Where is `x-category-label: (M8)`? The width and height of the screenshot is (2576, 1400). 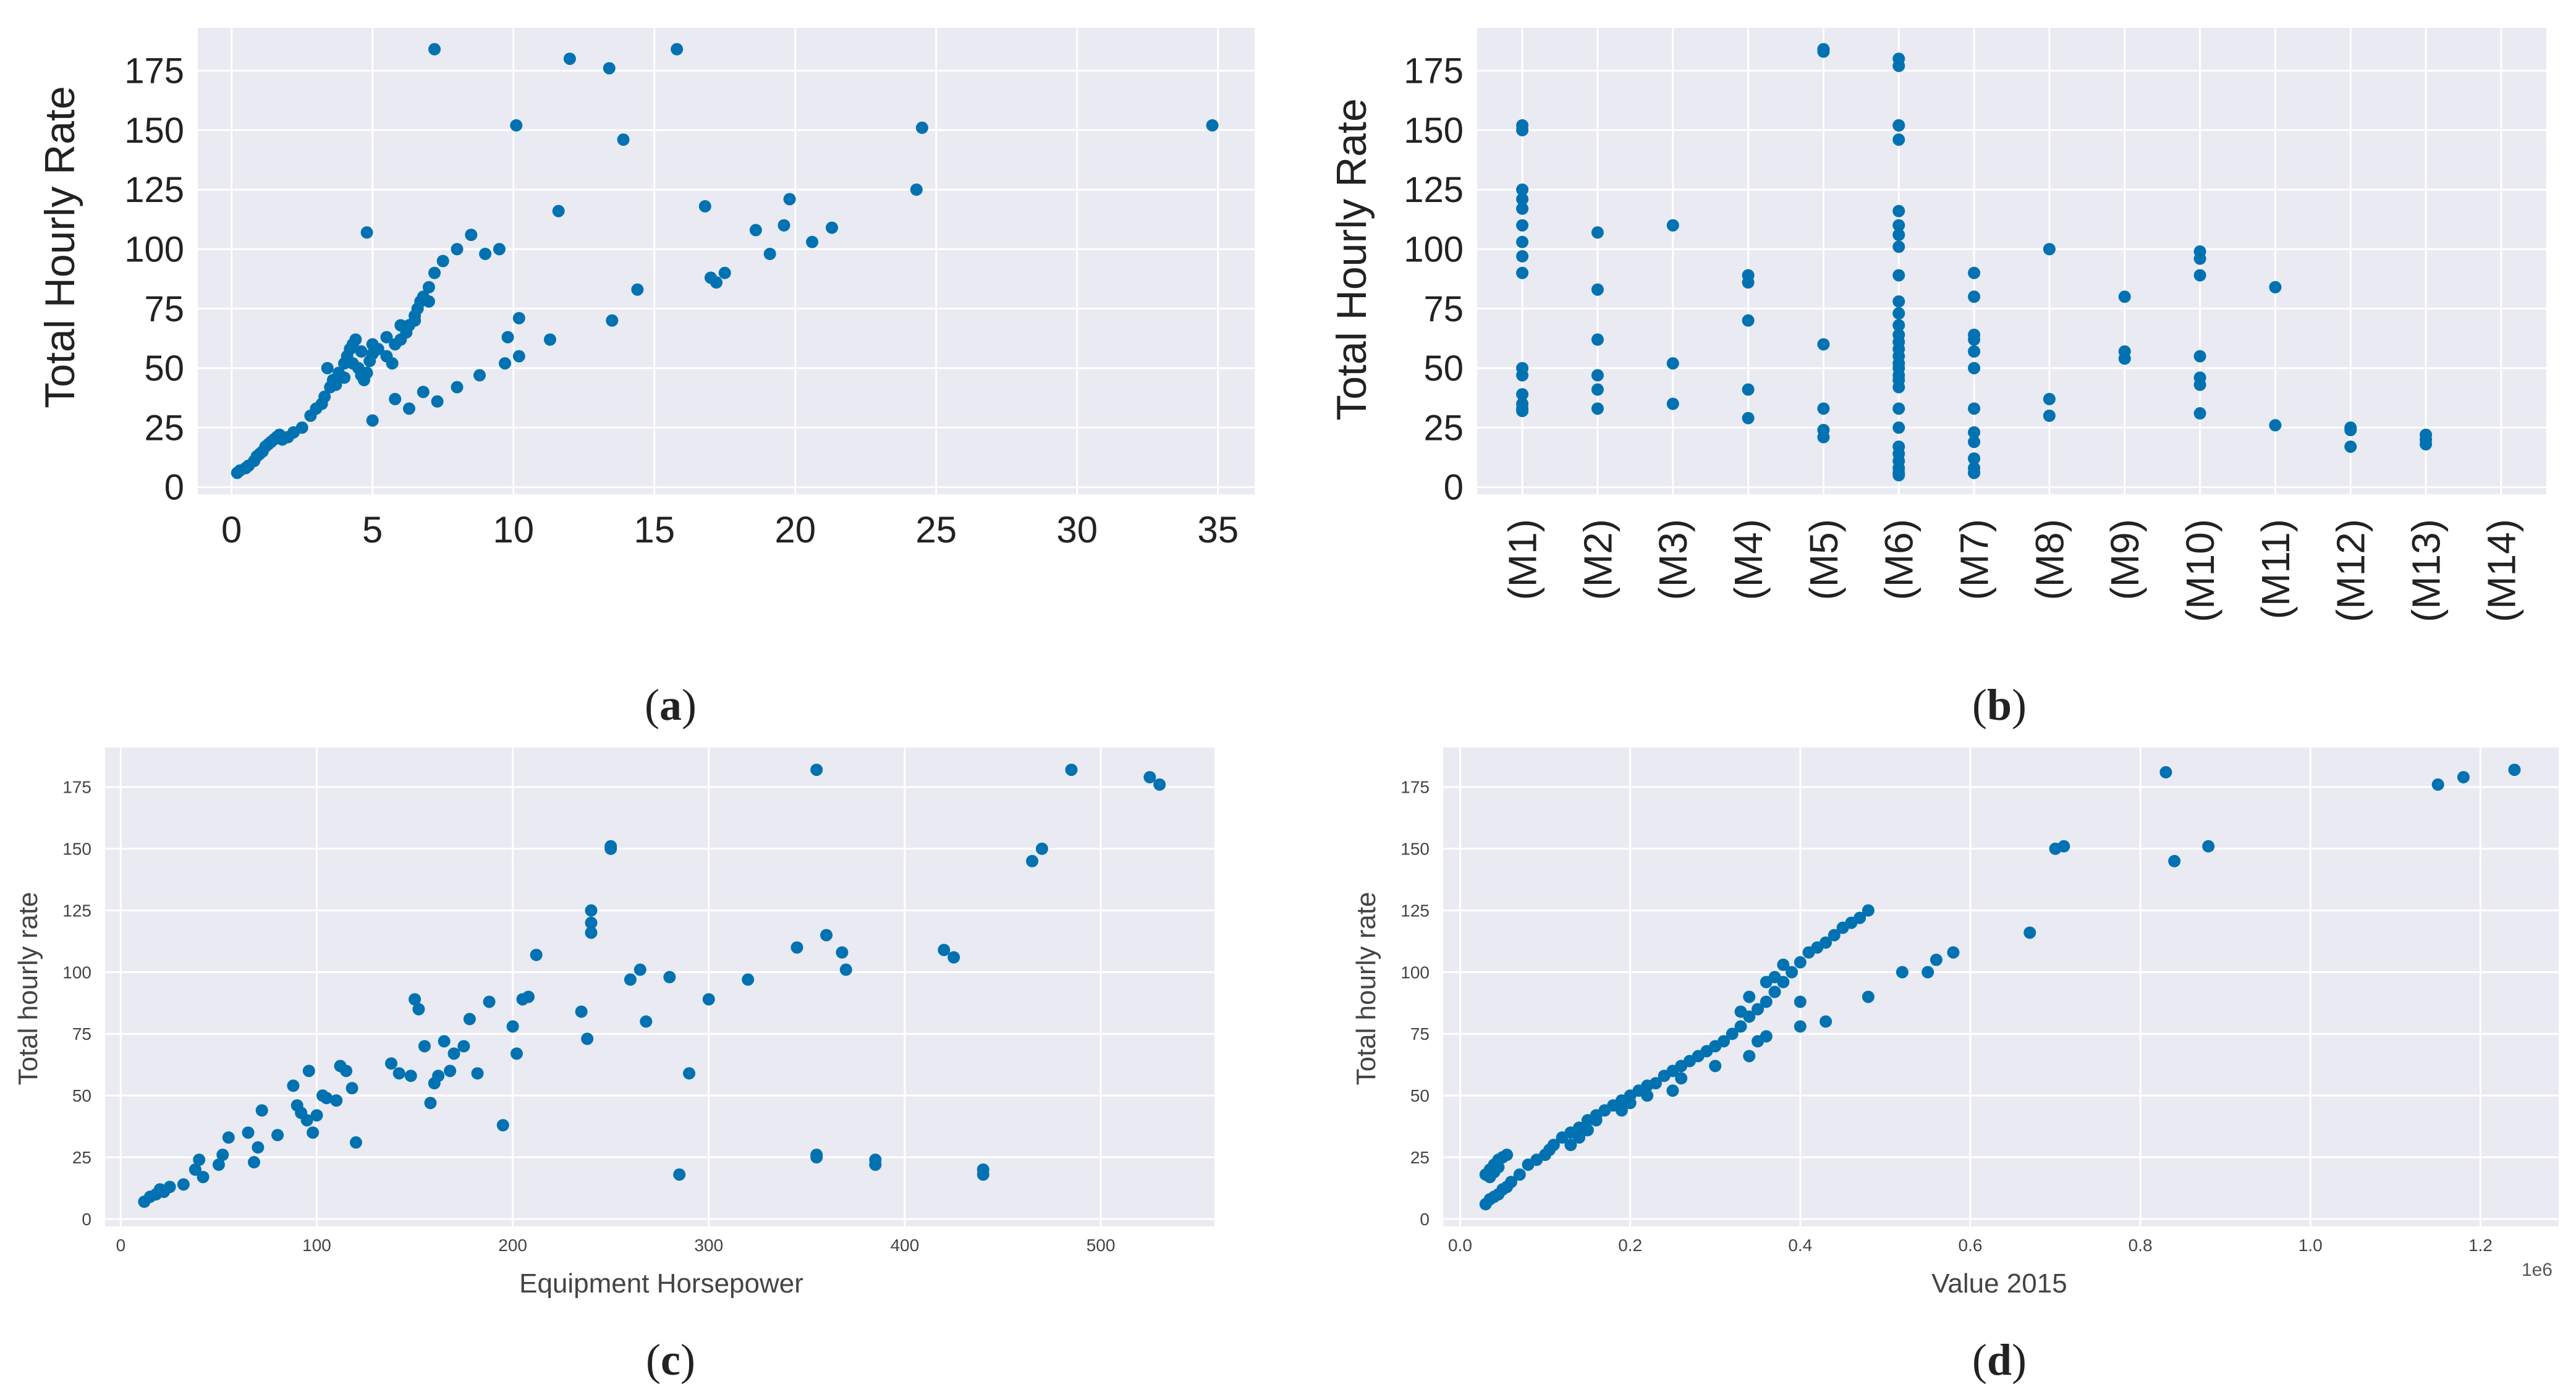
x-category-label: (M8) is located at coordinates (2049, 560).